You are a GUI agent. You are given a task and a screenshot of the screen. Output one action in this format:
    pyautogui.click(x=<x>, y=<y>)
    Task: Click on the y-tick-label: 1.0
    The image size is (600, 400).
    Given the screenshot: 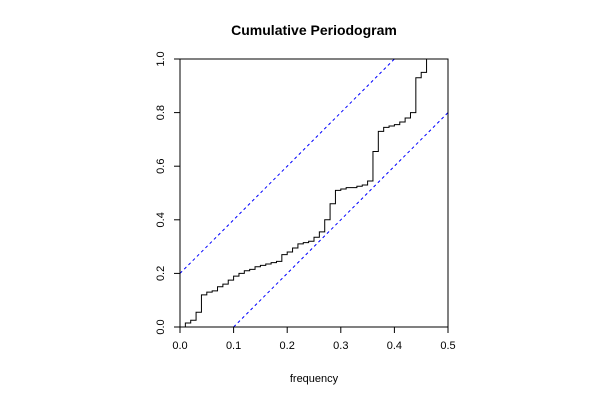 What is the action you would take?
    pyautogui.click(x=161, y=58)
    